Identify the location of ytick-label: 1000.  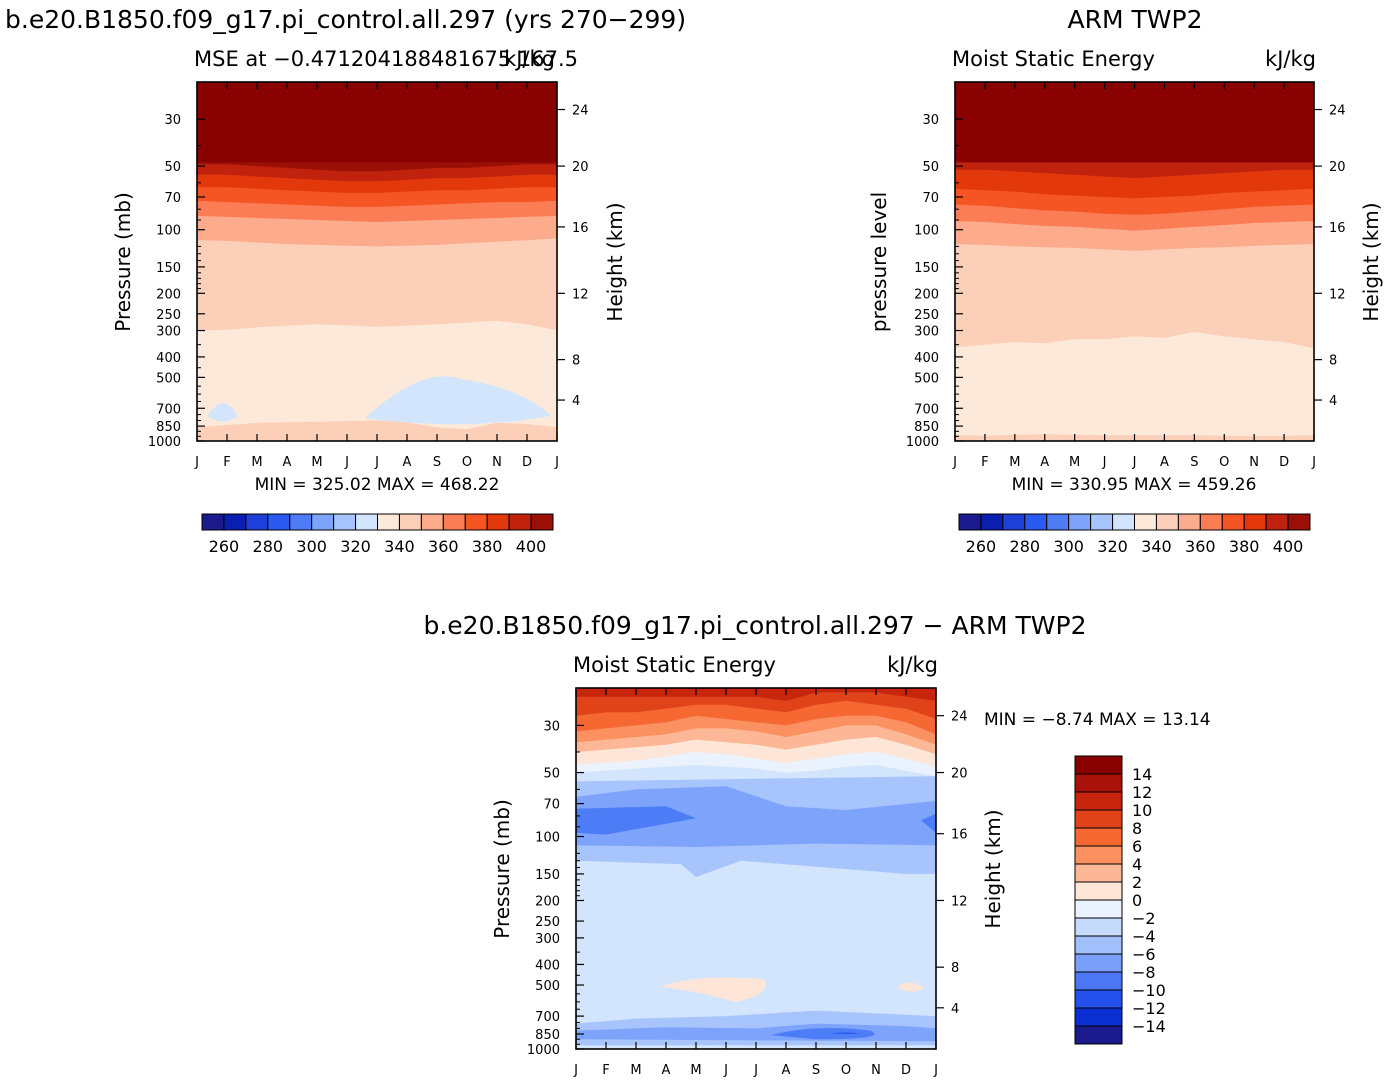
(164, 442).